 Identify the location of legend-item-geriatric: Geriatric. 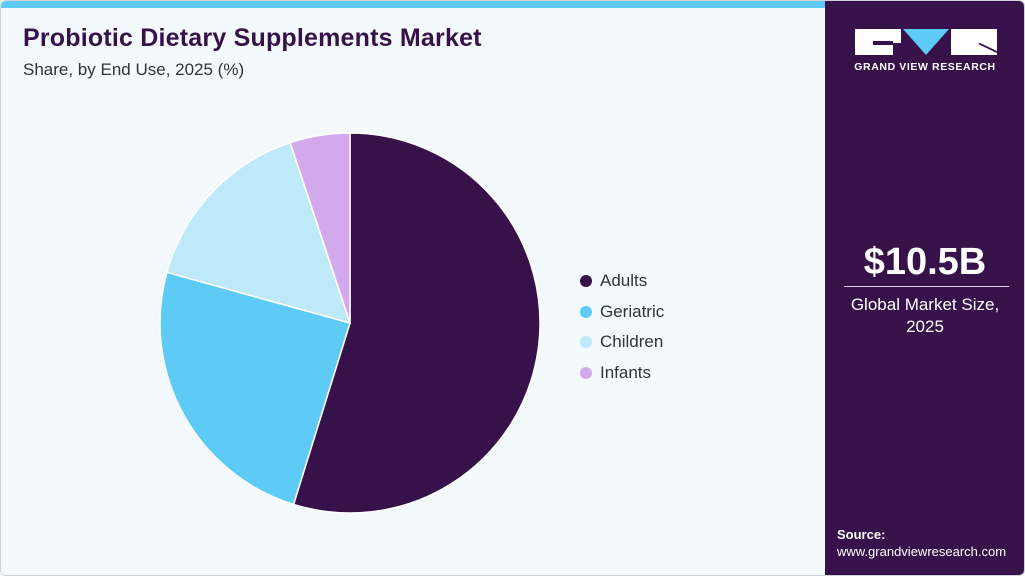
(622, 312).